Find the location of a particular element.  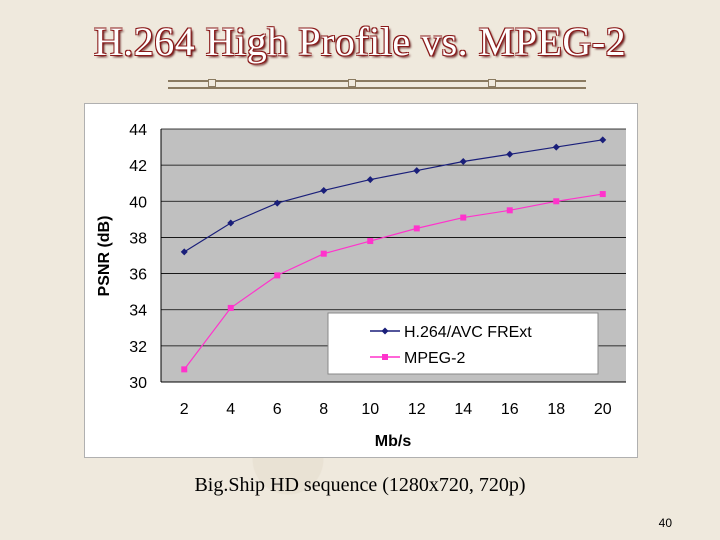

x-tick-label: 14 is located at coordinates (463, 409).